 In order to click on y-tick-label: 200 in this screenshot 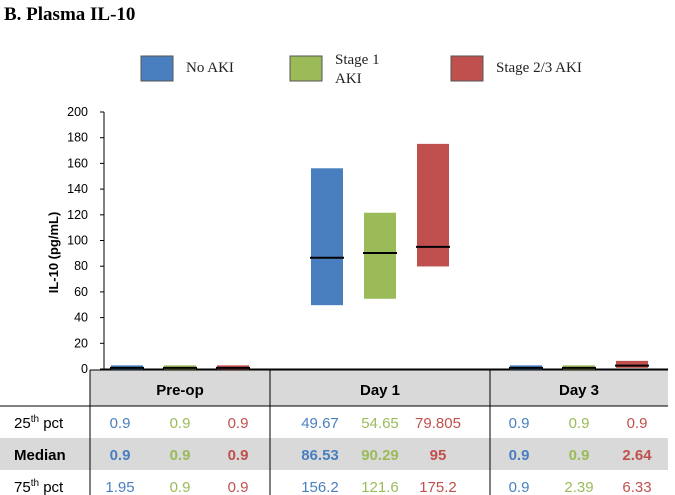, I will do `click(77, 112)`.